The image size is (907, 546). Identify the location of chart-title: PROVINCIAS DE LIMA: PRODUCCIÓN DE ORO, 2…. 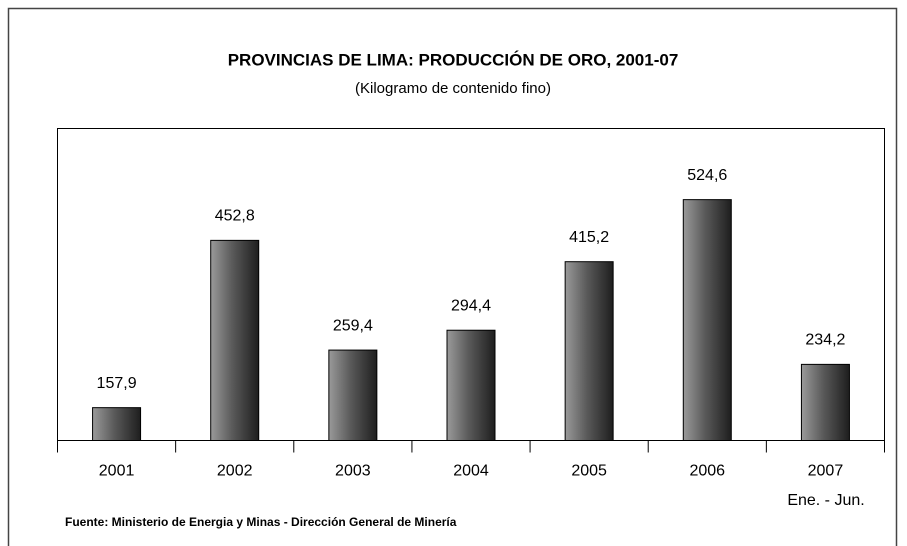
(453, 59).